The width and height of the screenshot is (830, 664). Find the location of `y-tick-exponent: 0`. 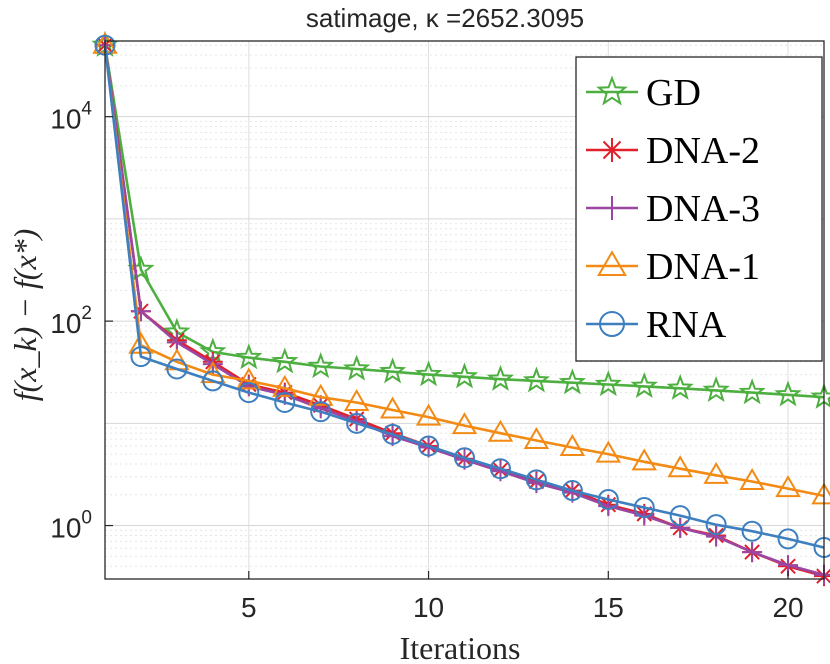

y-tick-exponent: 0 is located at coordinates (86, 518).